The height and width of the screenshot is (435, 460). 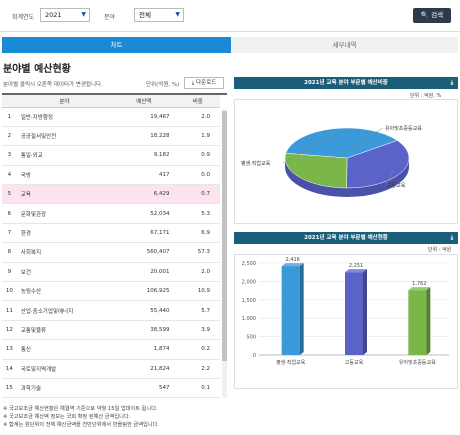 I want to click on year-select: 2021 ▼, so click(x=65, y=15).